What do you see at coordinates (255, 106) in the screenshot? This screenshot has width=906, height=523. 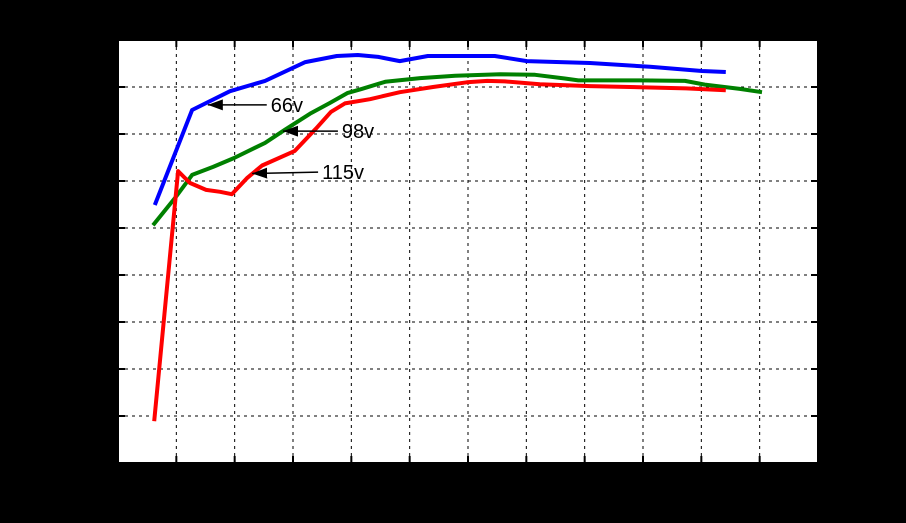 I see `annotation-66v: 66v` at bounding box center [255, 106].